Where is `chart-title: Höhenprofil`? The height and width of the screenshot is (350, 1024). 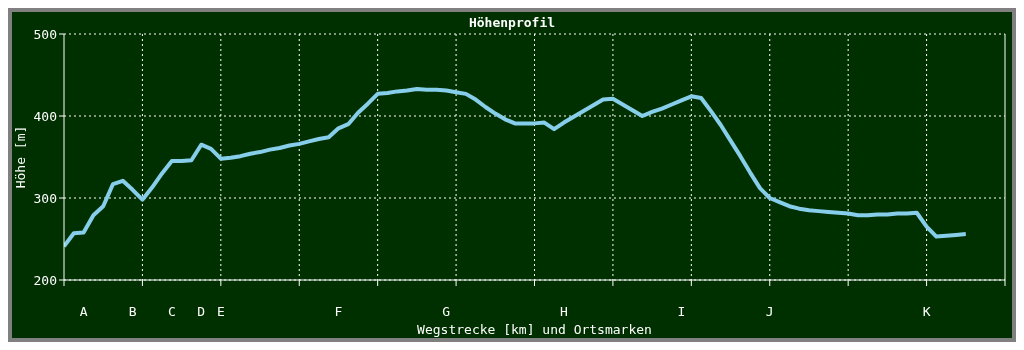 chart-title: Höhenprofil is located at coordinates (512, 22).